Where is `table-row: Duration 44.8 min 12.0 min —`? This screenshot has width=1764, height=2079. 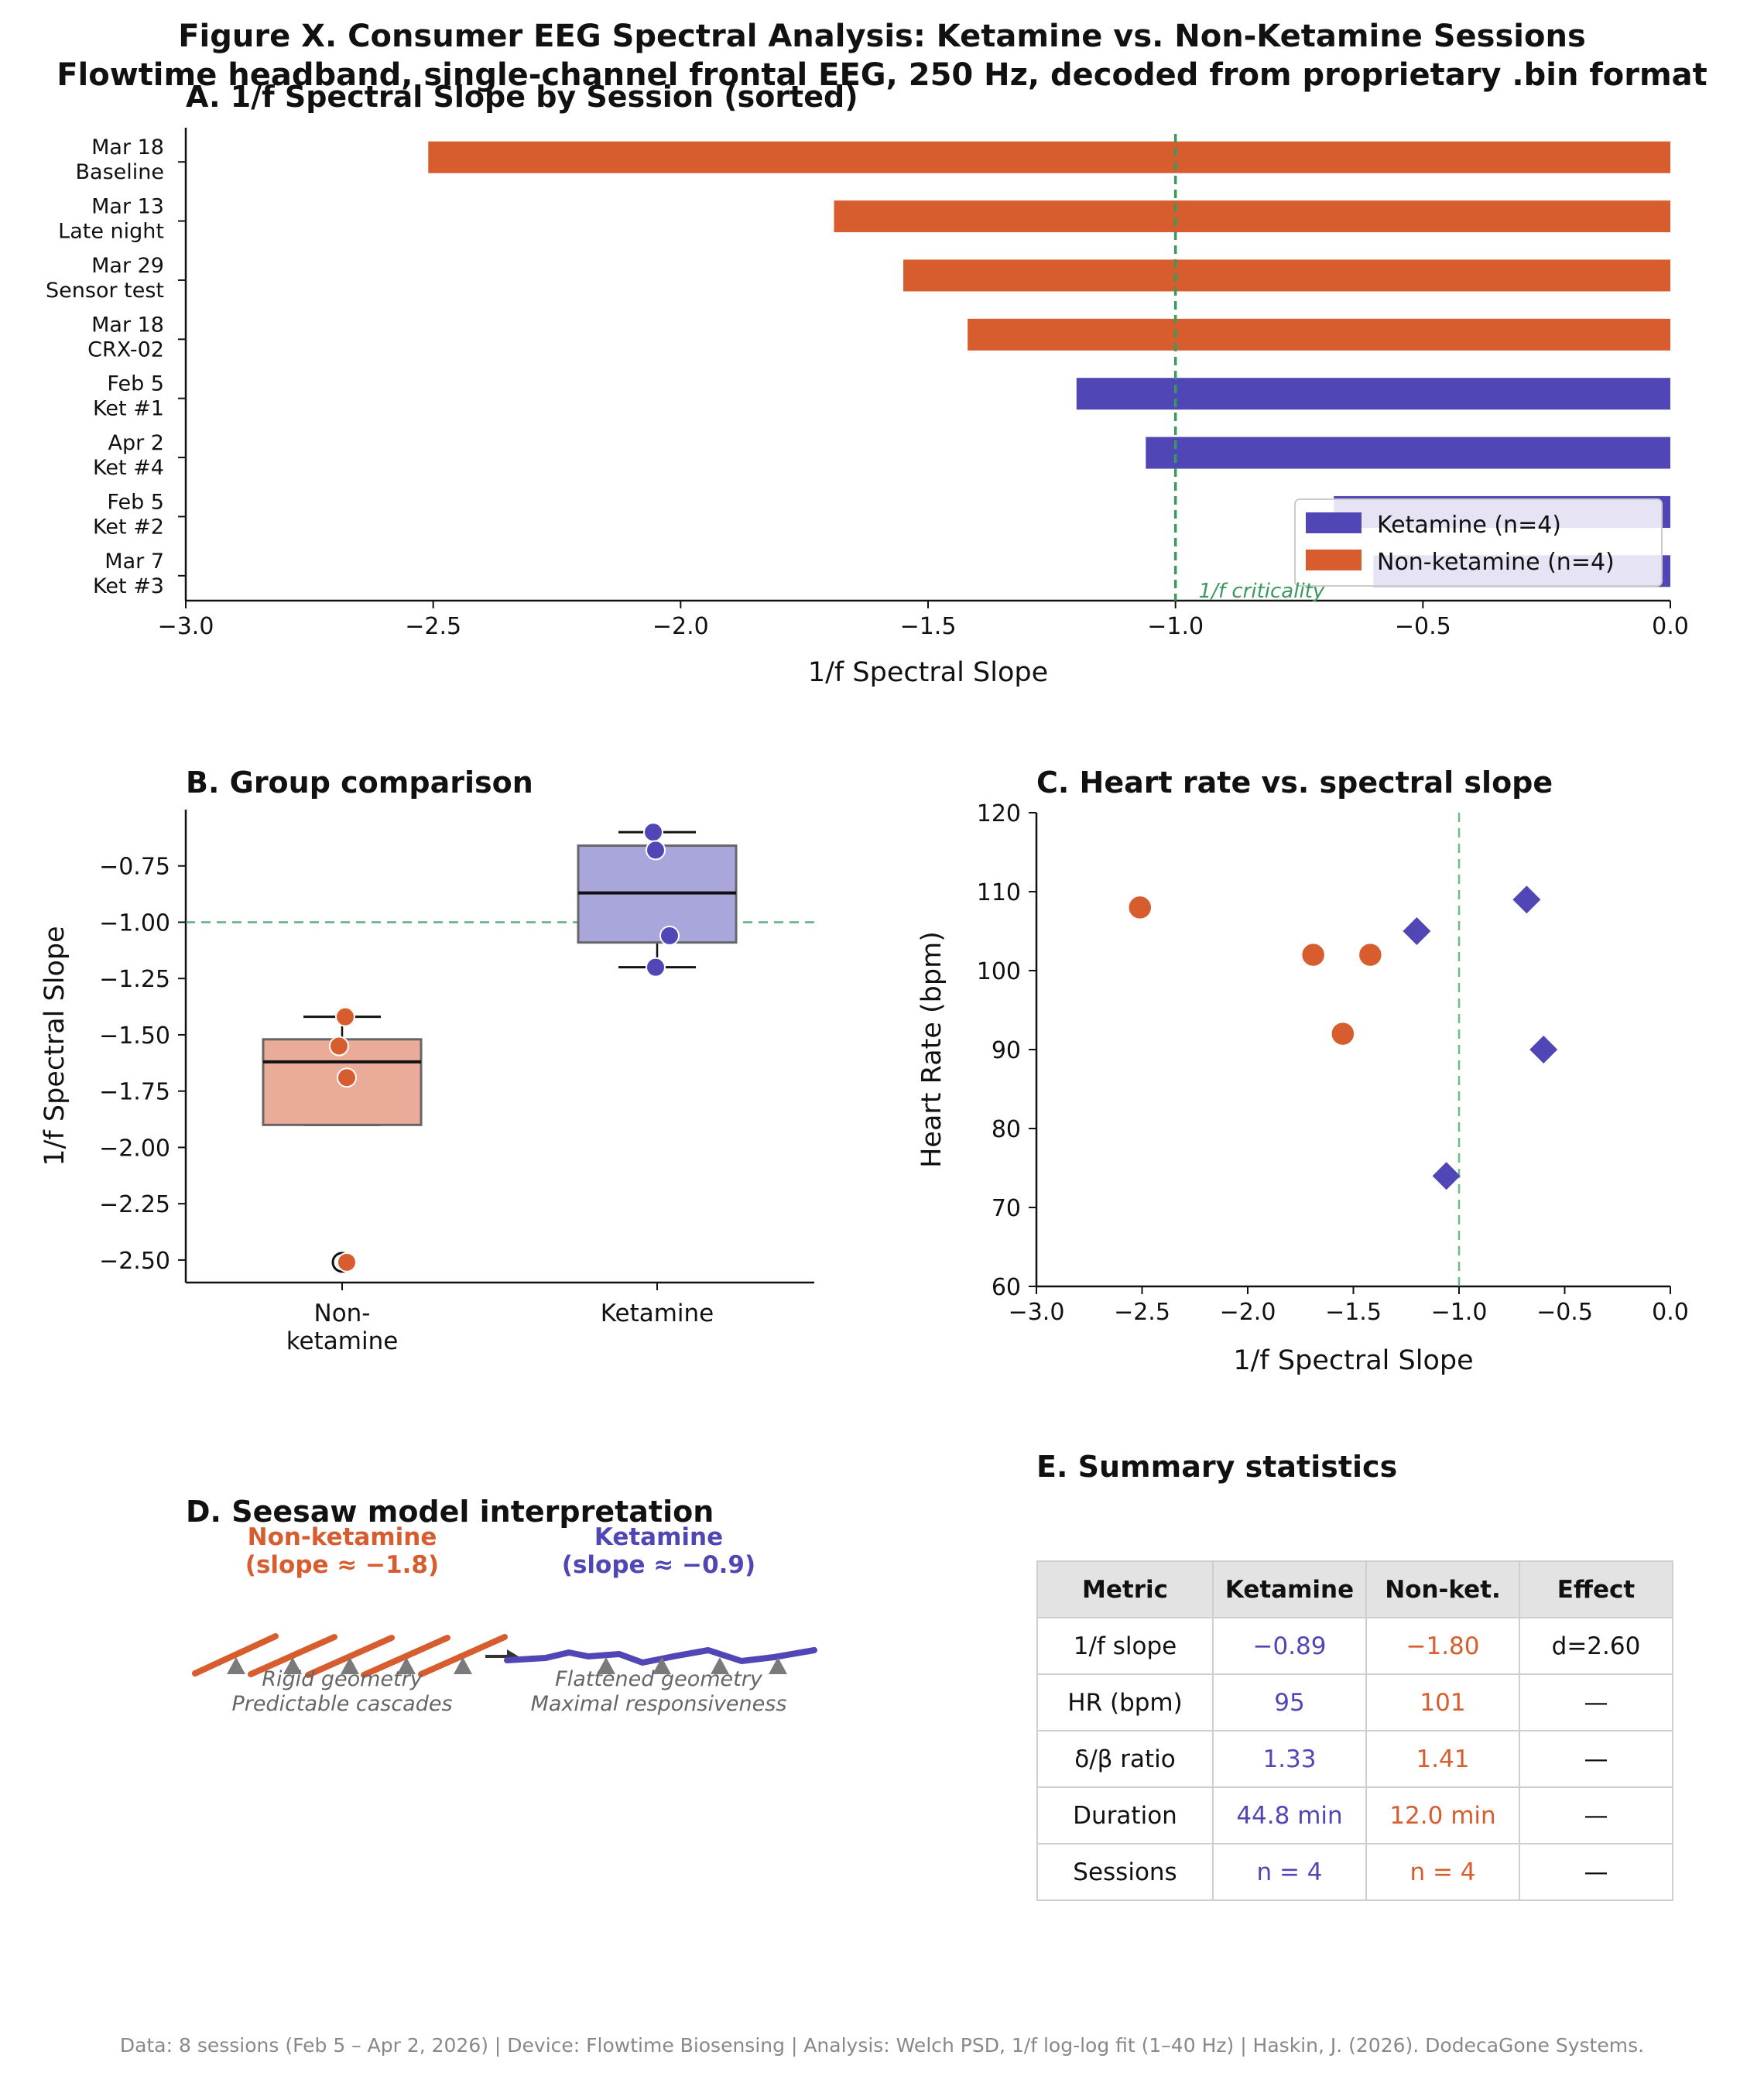 table-row: Duration 44.8 min 12.0 min — is located at coordinates (1354, 1815).